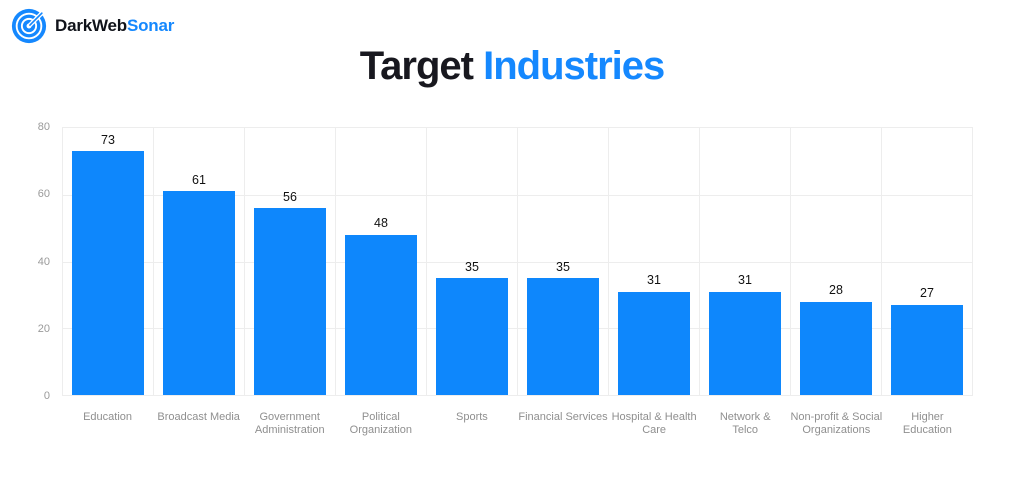 Image resolution: width=1024 pixels, height=487 pixels. I want to click on bar-cell-9: 27, so click(927, 261).